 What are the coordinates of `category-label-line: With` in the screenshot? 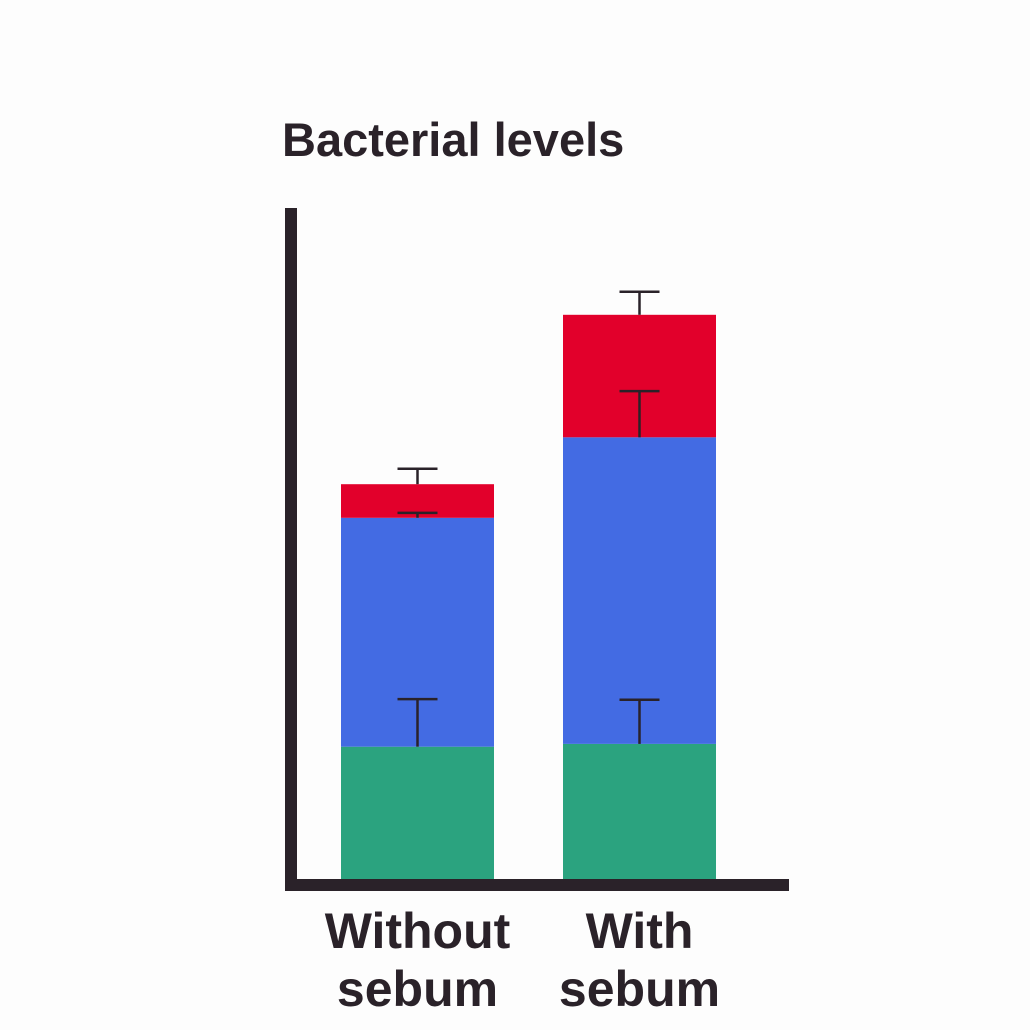 It's located at (640, 931).